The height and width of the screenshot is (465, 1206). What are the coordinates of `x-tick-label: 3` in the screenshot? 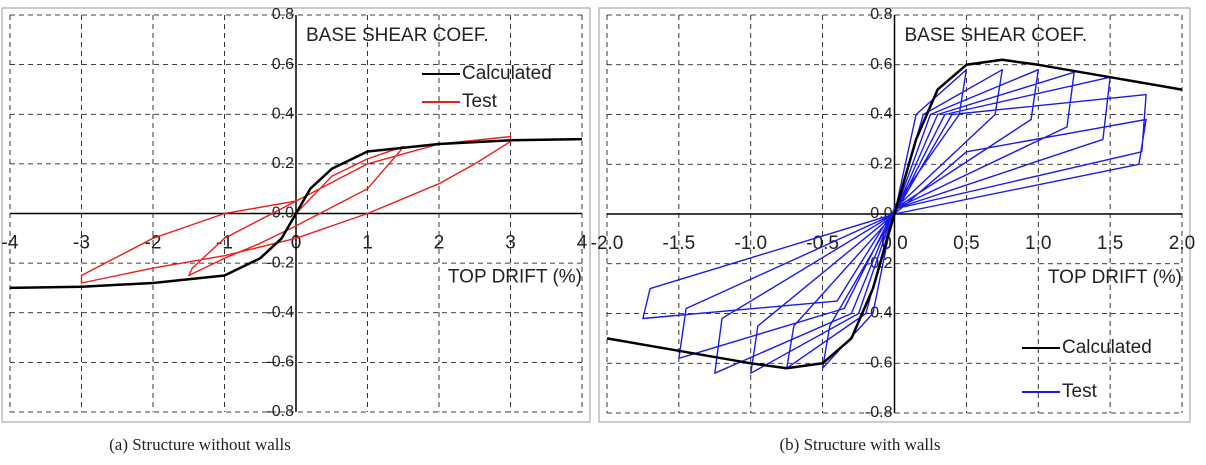 It's located at (510, 243).